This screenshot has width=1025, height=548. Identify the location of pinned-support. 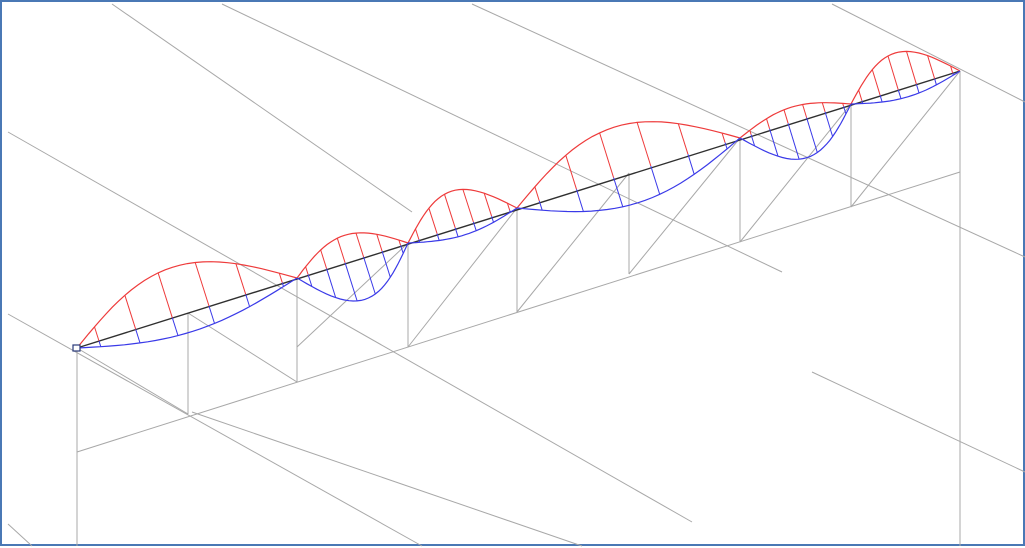
(76, 348).